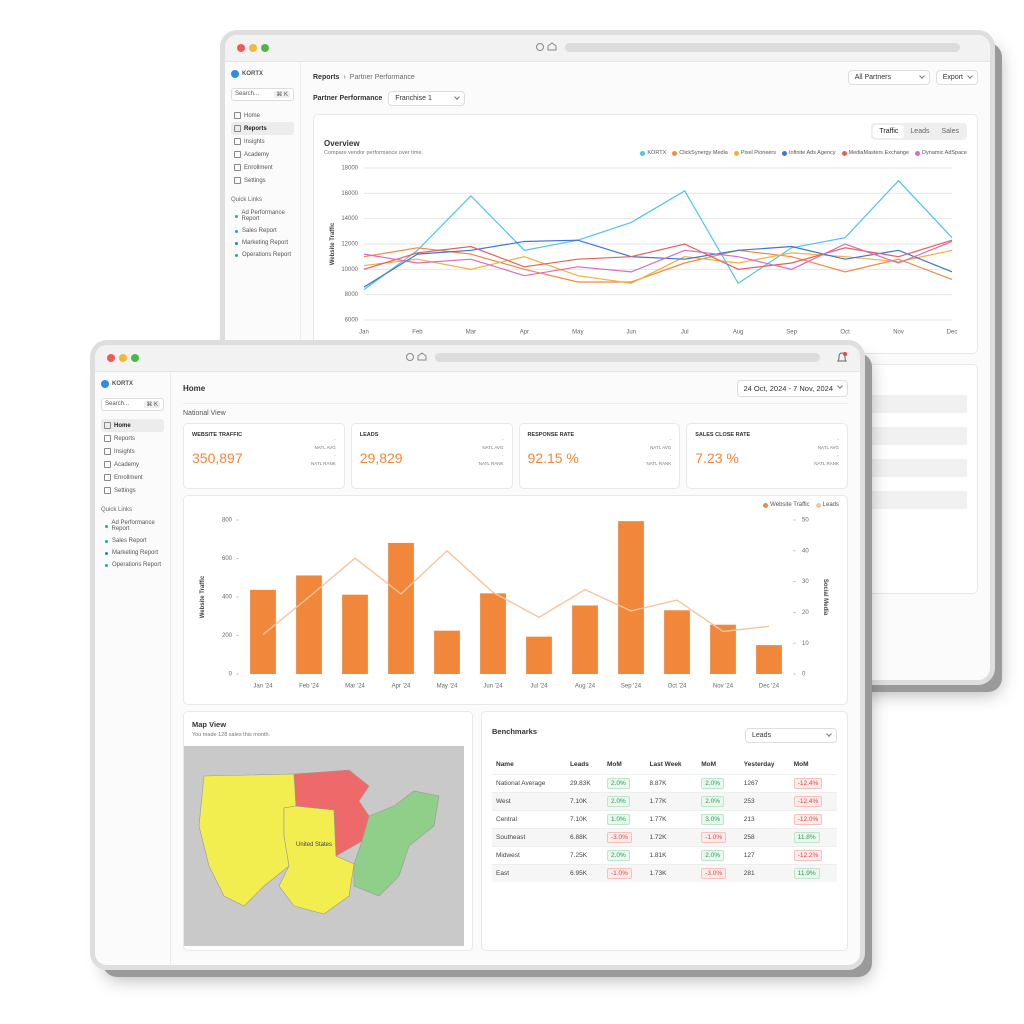 This screenshot has width=1024, height=1024. Describe the element at coordinates (227, 521) in the screenshot. I see `y-tick-label: 800` at that location.